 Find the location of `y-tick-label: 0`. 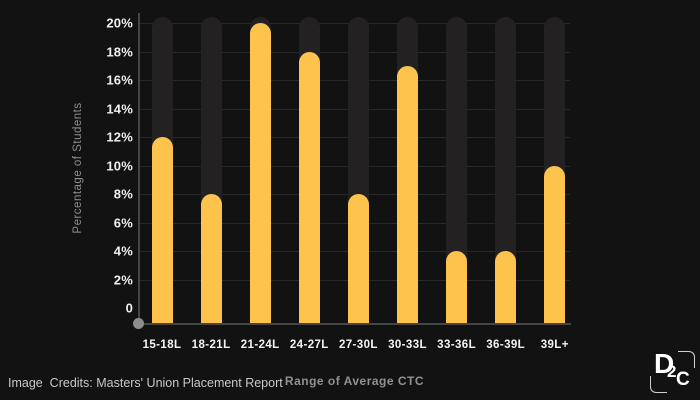

y-tick-label: 0 is located at coordinates (129, 308).